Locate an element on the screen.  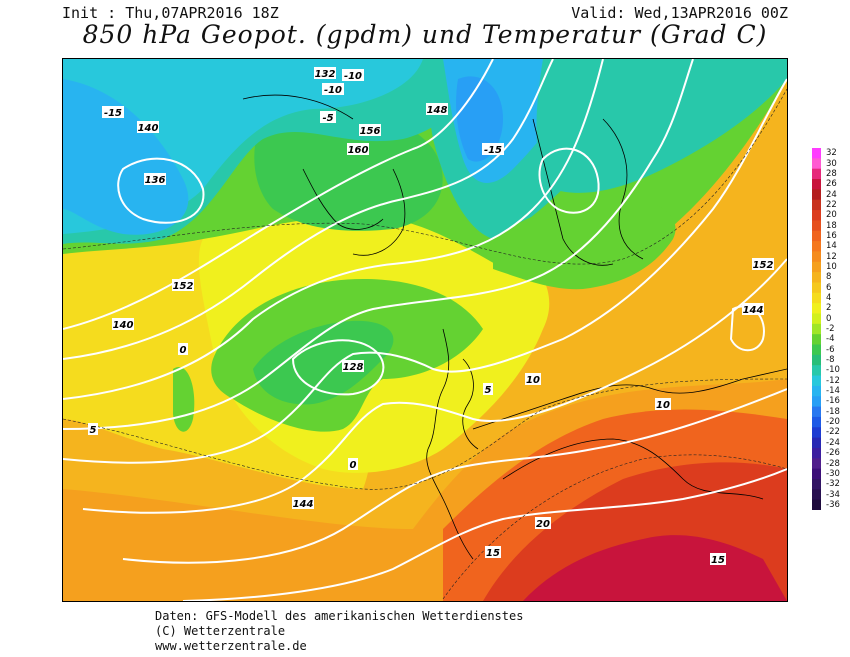
contour-label: 132 is located at coordinates (325, 74).